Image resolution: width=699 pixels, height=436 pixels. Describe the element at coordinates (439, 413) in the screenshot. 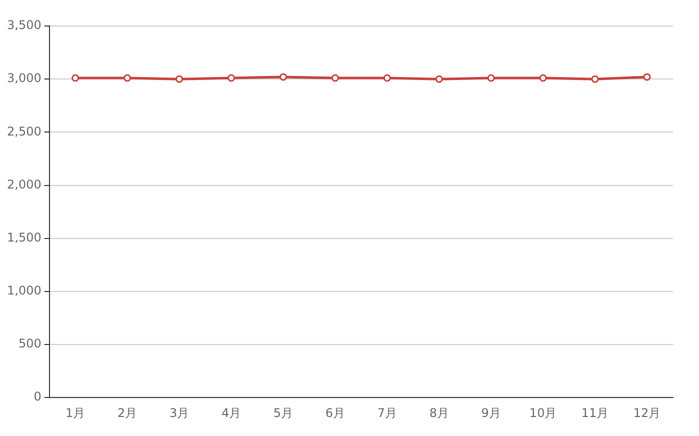

I see `x-tick-label: 8月` at that location.